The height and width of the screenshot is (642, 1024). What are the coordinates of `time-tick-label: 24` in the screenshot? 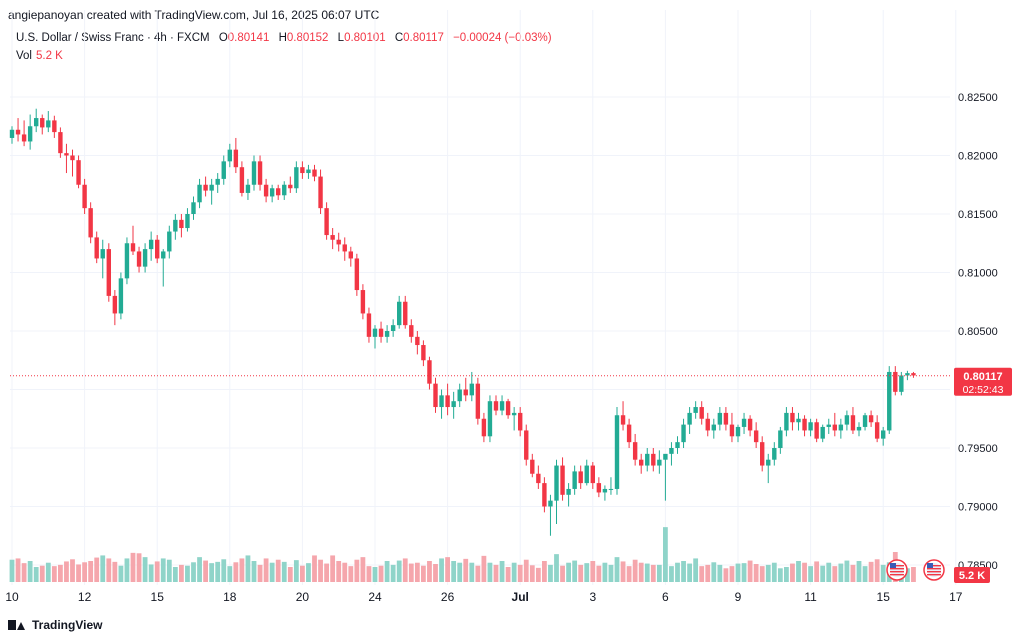 It's located at (375, 597).